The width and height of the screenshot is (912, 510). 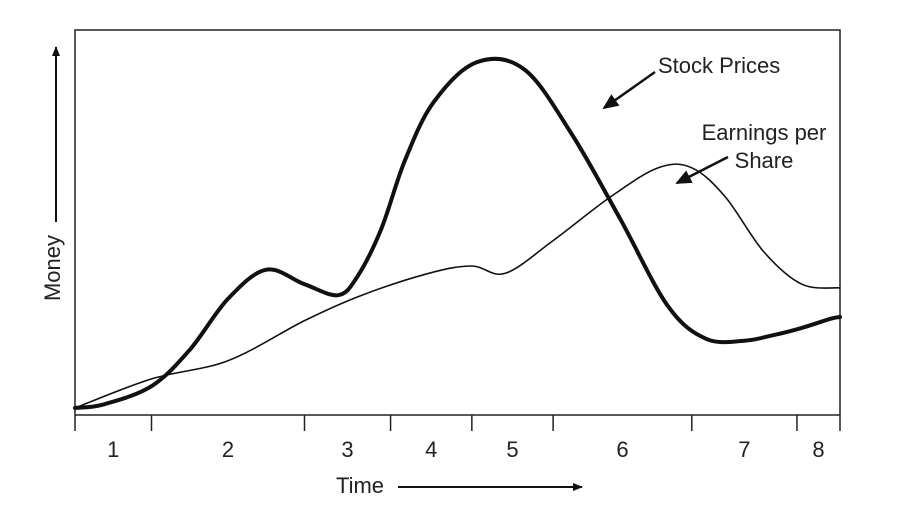 What do you see at coordinates (512, 449) in the screenshot?
I see `period-label-5: 5` at bounding box center [512, 449].